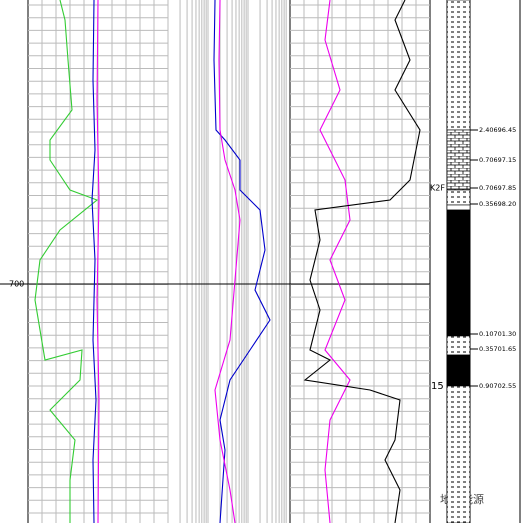 The width and height of the screenshot is (525, 523). Describe the element at coordinates (437, 188) in the screenshot. I see `formation: K2F` at that location.